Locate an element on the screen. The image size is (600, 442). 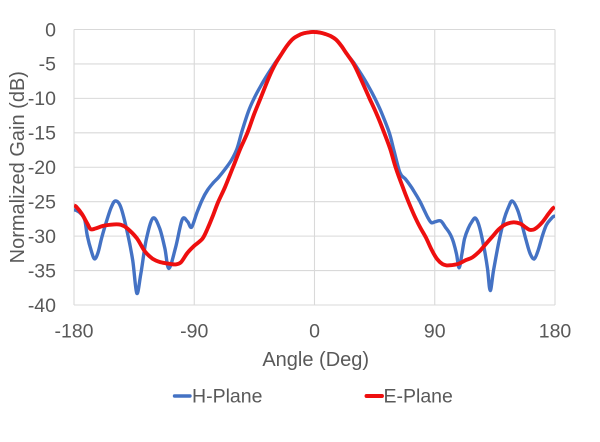
svg-text: -25 is located at coordinates (42, 203).